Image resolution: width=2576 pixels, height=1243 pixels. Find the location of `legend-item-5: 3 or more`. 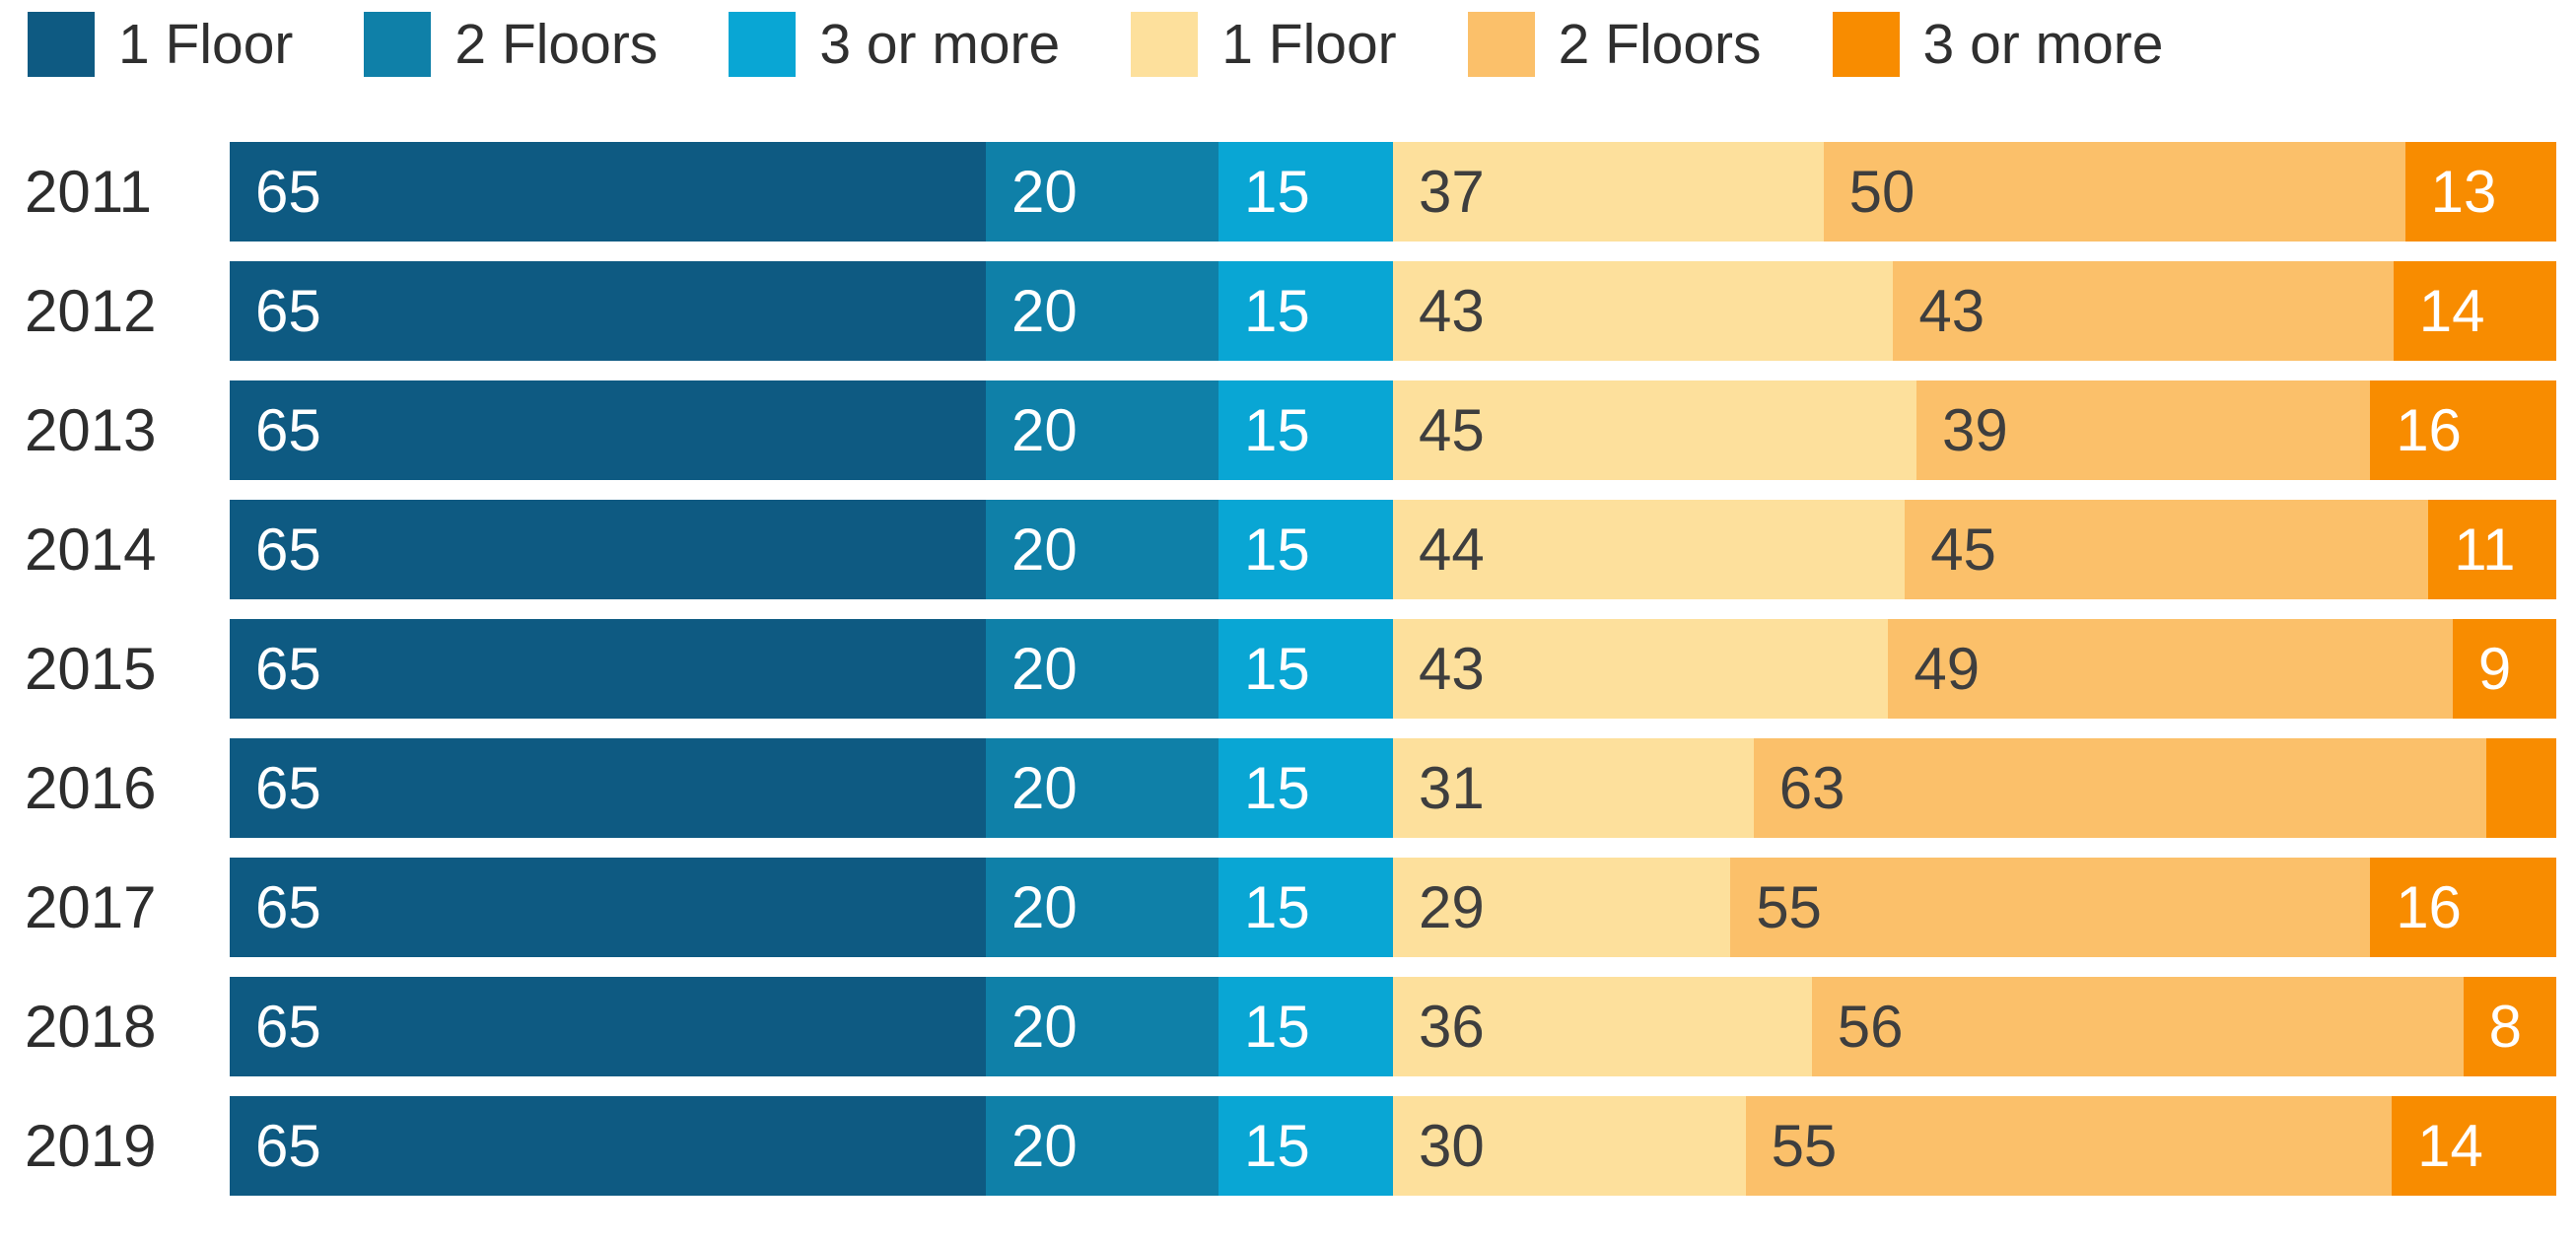

legend-item-5: 3 or more is located at coordinates (1998, 44).